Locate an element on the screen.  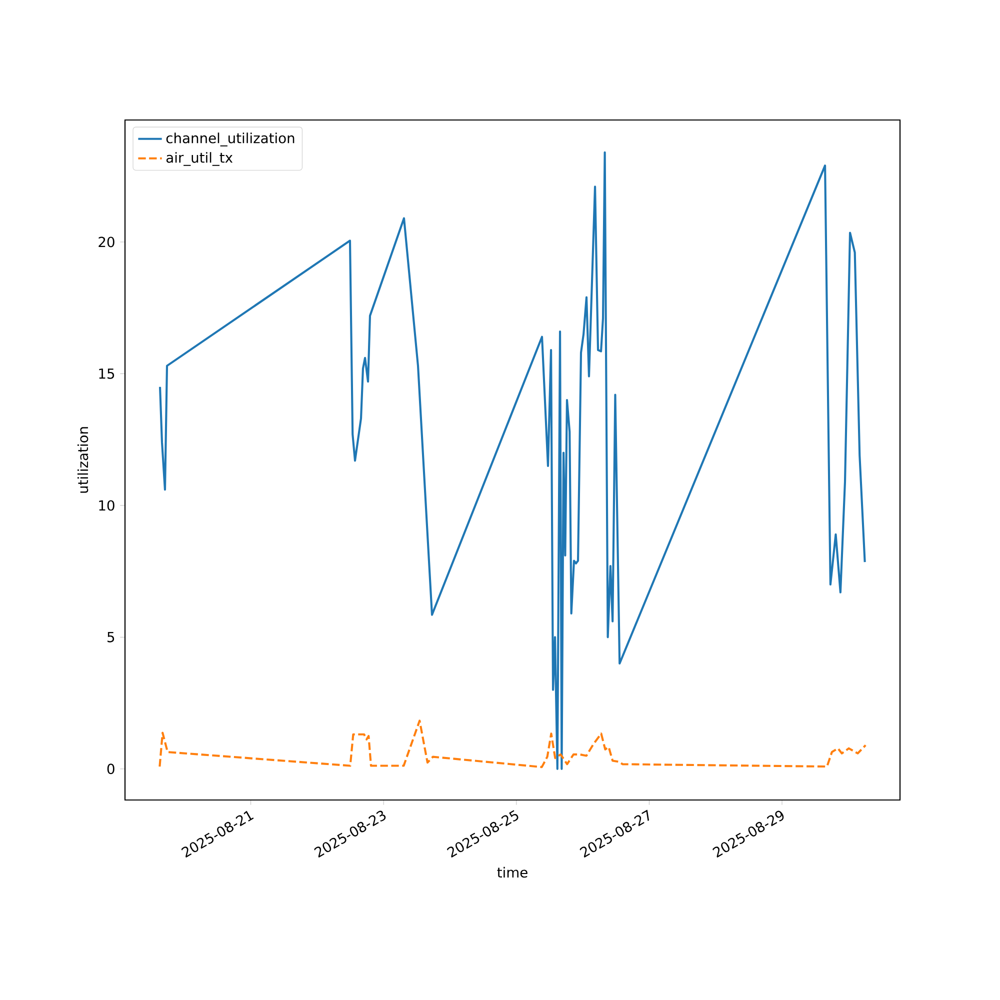
y-tick-label: 5 is located at coordinates (111, 637).